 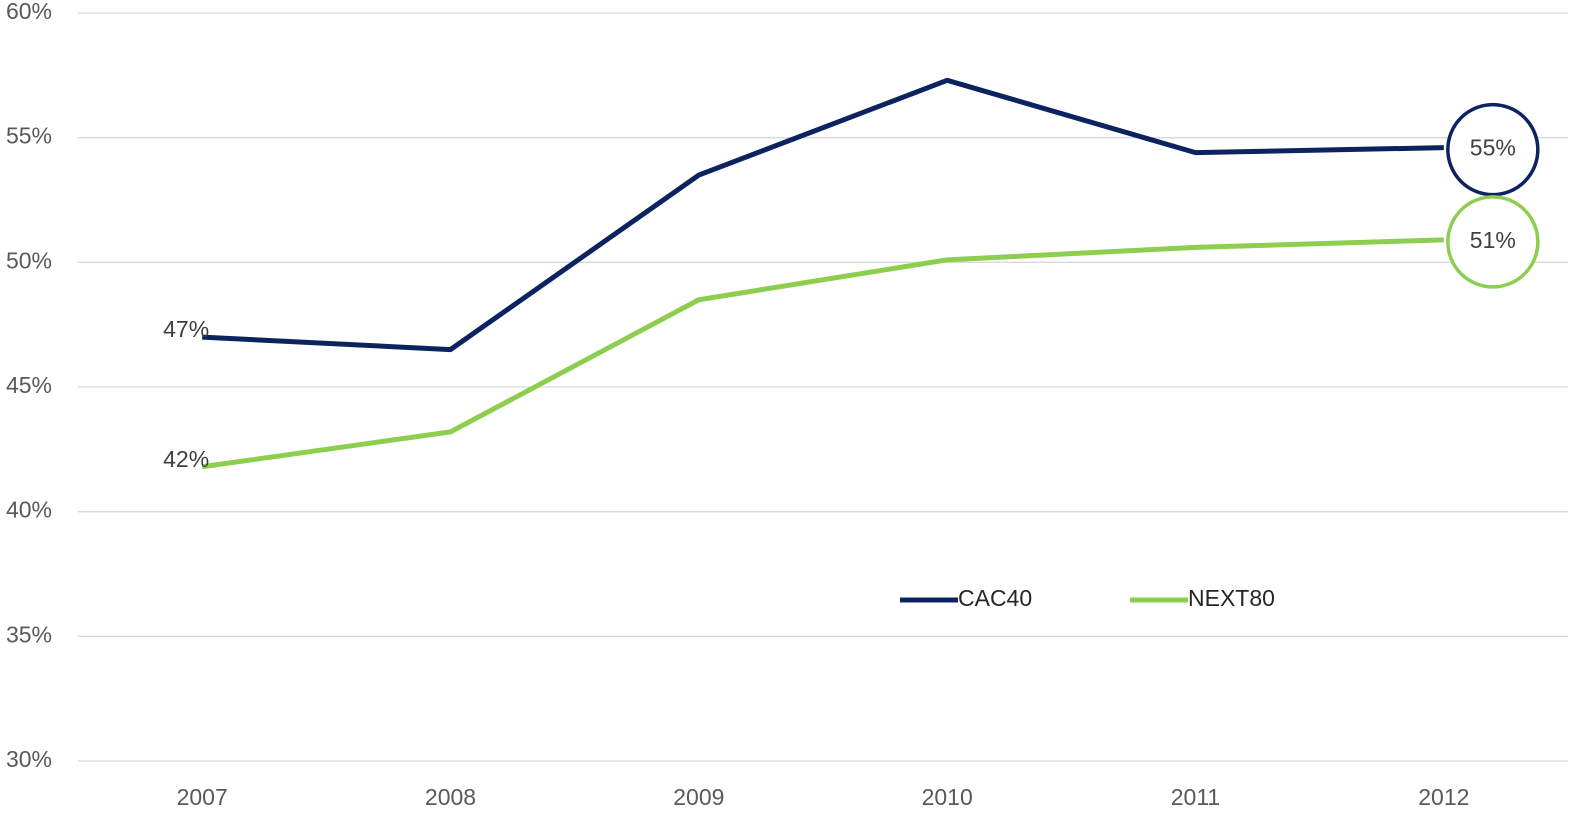 What do you see at coordinates (29, 12) in the screenshot?
I see `y-tick-label: 60%` at bounding box center [29, 12].